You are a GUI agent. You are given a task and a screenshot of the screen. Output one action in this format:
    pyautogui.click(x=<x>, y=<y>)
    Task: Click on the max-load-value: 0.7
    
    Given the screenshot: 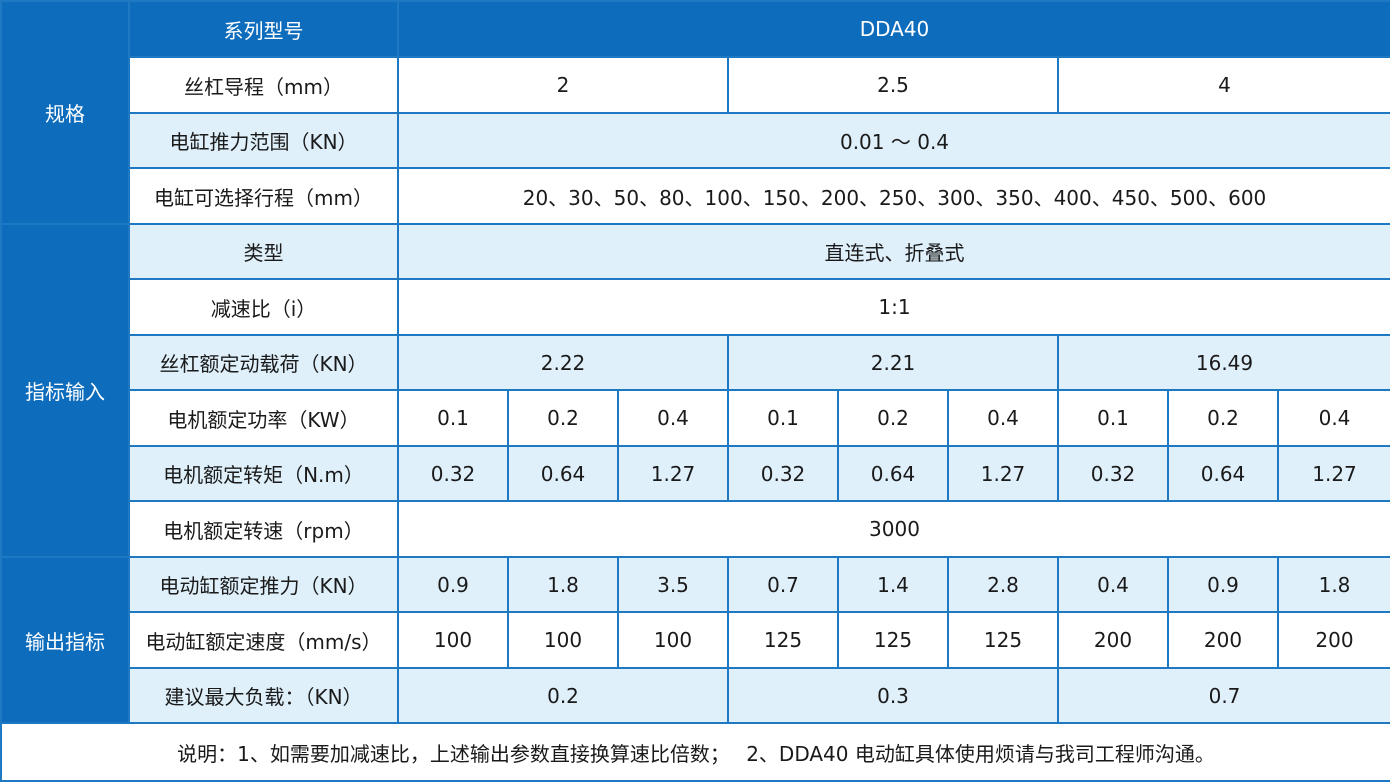 What is the action you would take?
    pyautogui.click(x=1223, y=695)
    